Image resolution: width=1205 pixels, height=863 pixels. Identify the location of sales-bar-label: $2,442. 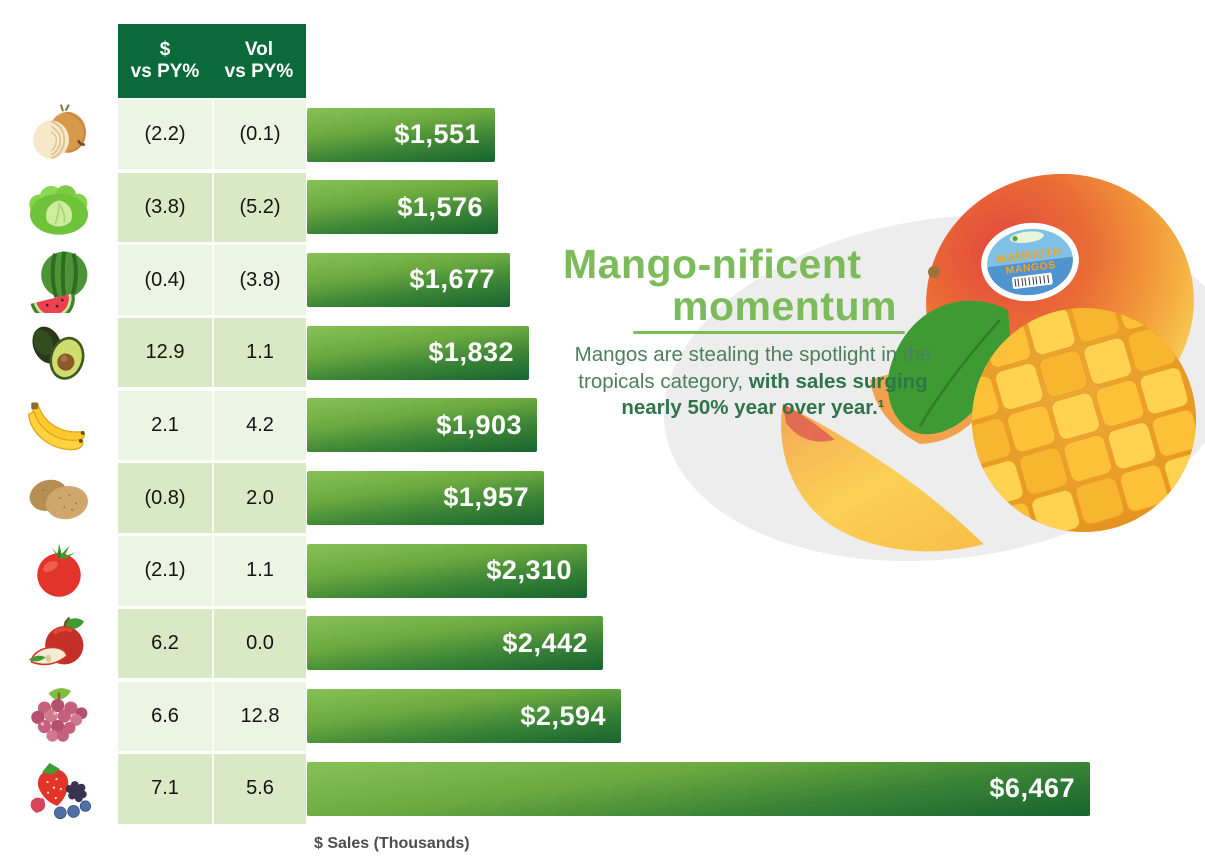
(545, 642).